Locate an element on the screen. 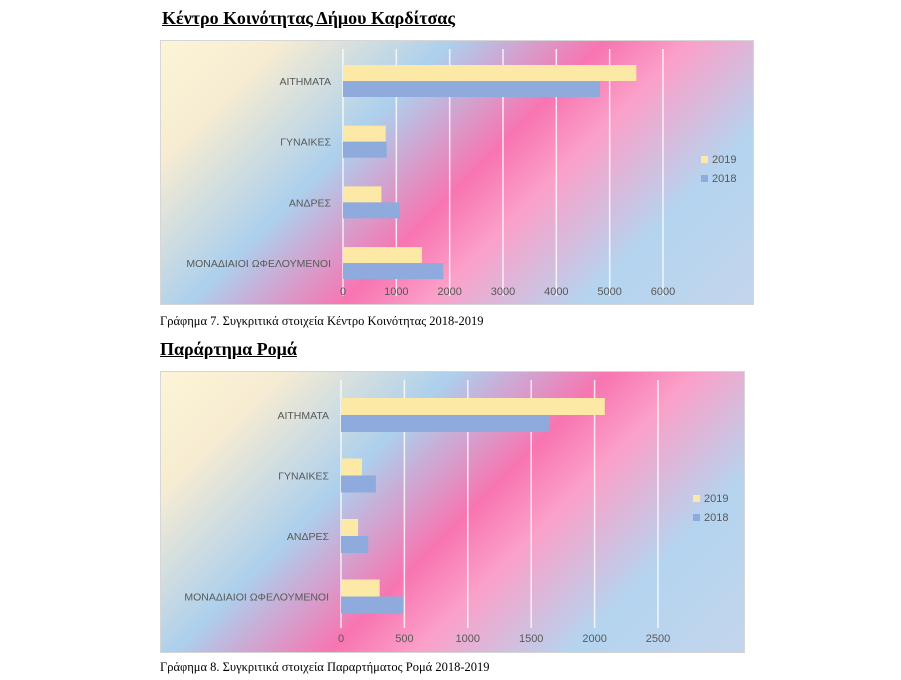  section2-heading: Παράρτημα Ρομά is located at coordinates (228, 349).